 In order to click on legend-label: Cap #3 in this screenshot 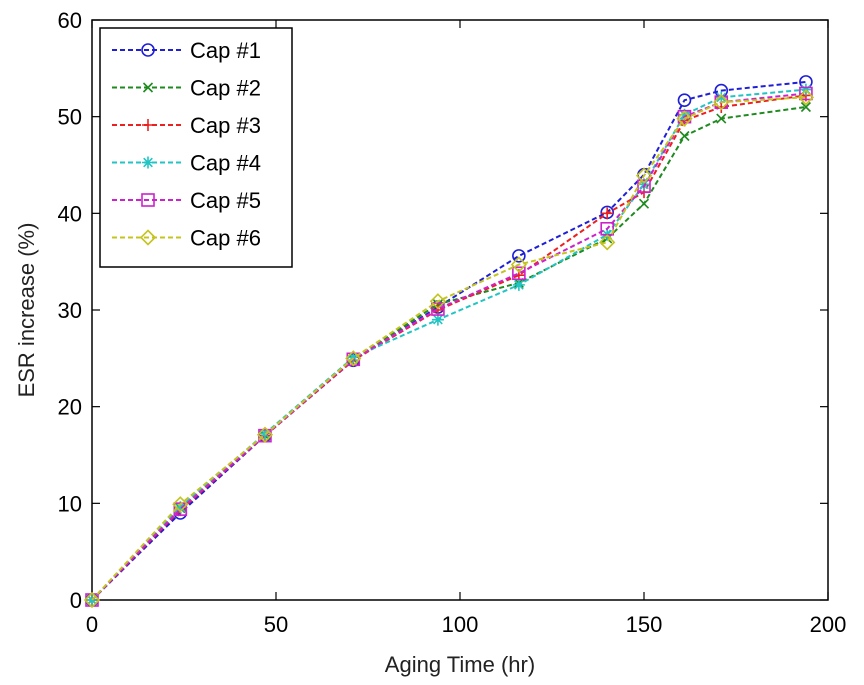, I will do `click(225, 125)`.